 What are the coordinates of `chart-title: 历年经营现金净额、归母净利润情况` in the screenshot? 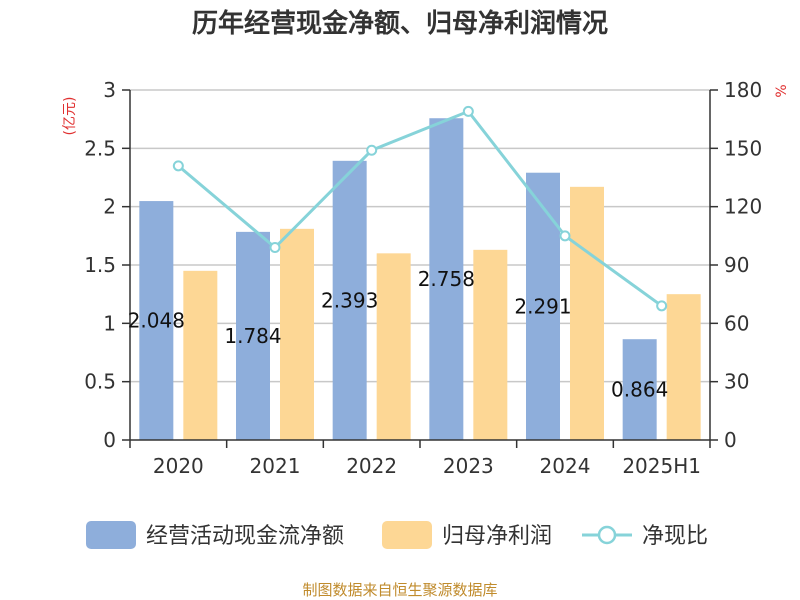 It's located at (400, 23).